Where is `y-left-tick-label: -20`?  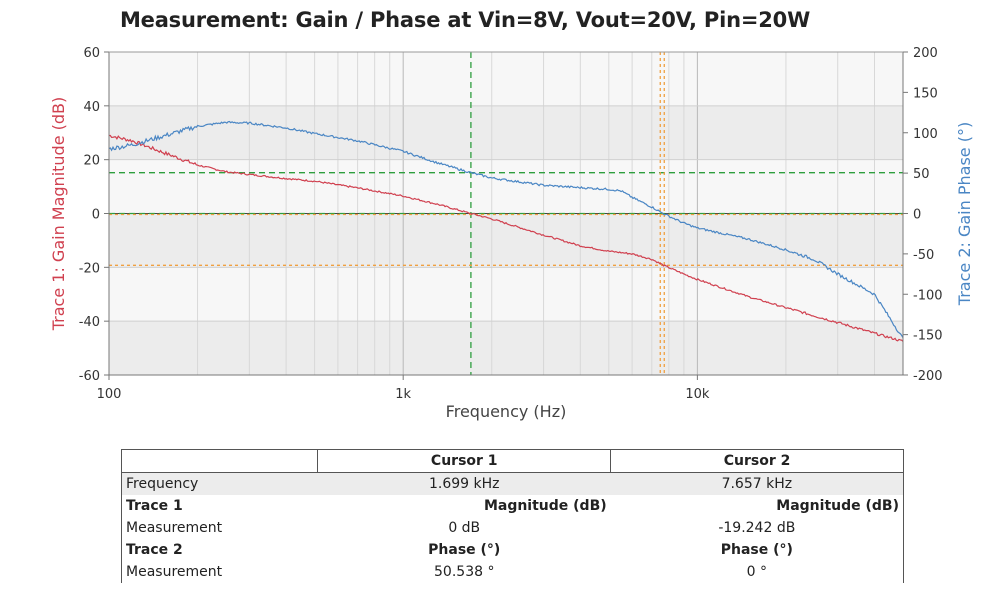 y-left-tick-label: -20 is located at coordinates (89, 268).